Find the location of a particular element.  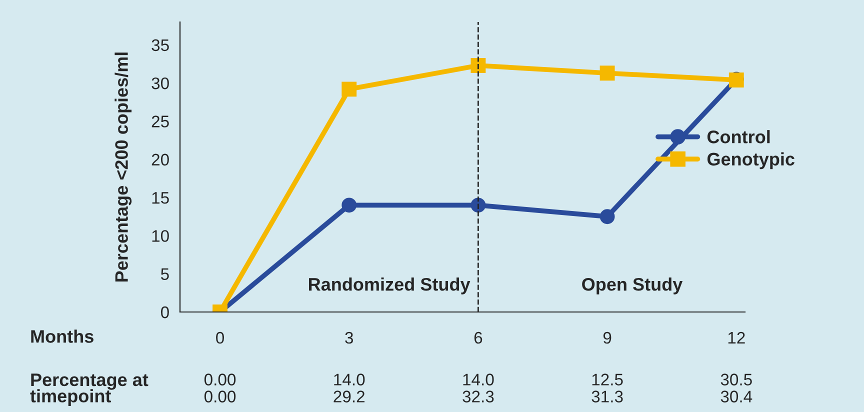

x-tick-label: 3 is located at coordinates (349, 338).